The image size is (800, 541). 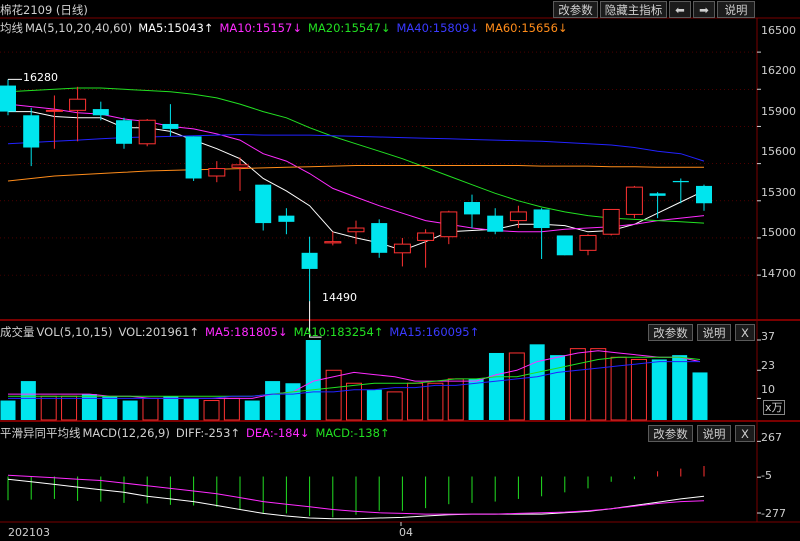 I want to click on vol-tick-label: 23, so click(x=768, y=365).